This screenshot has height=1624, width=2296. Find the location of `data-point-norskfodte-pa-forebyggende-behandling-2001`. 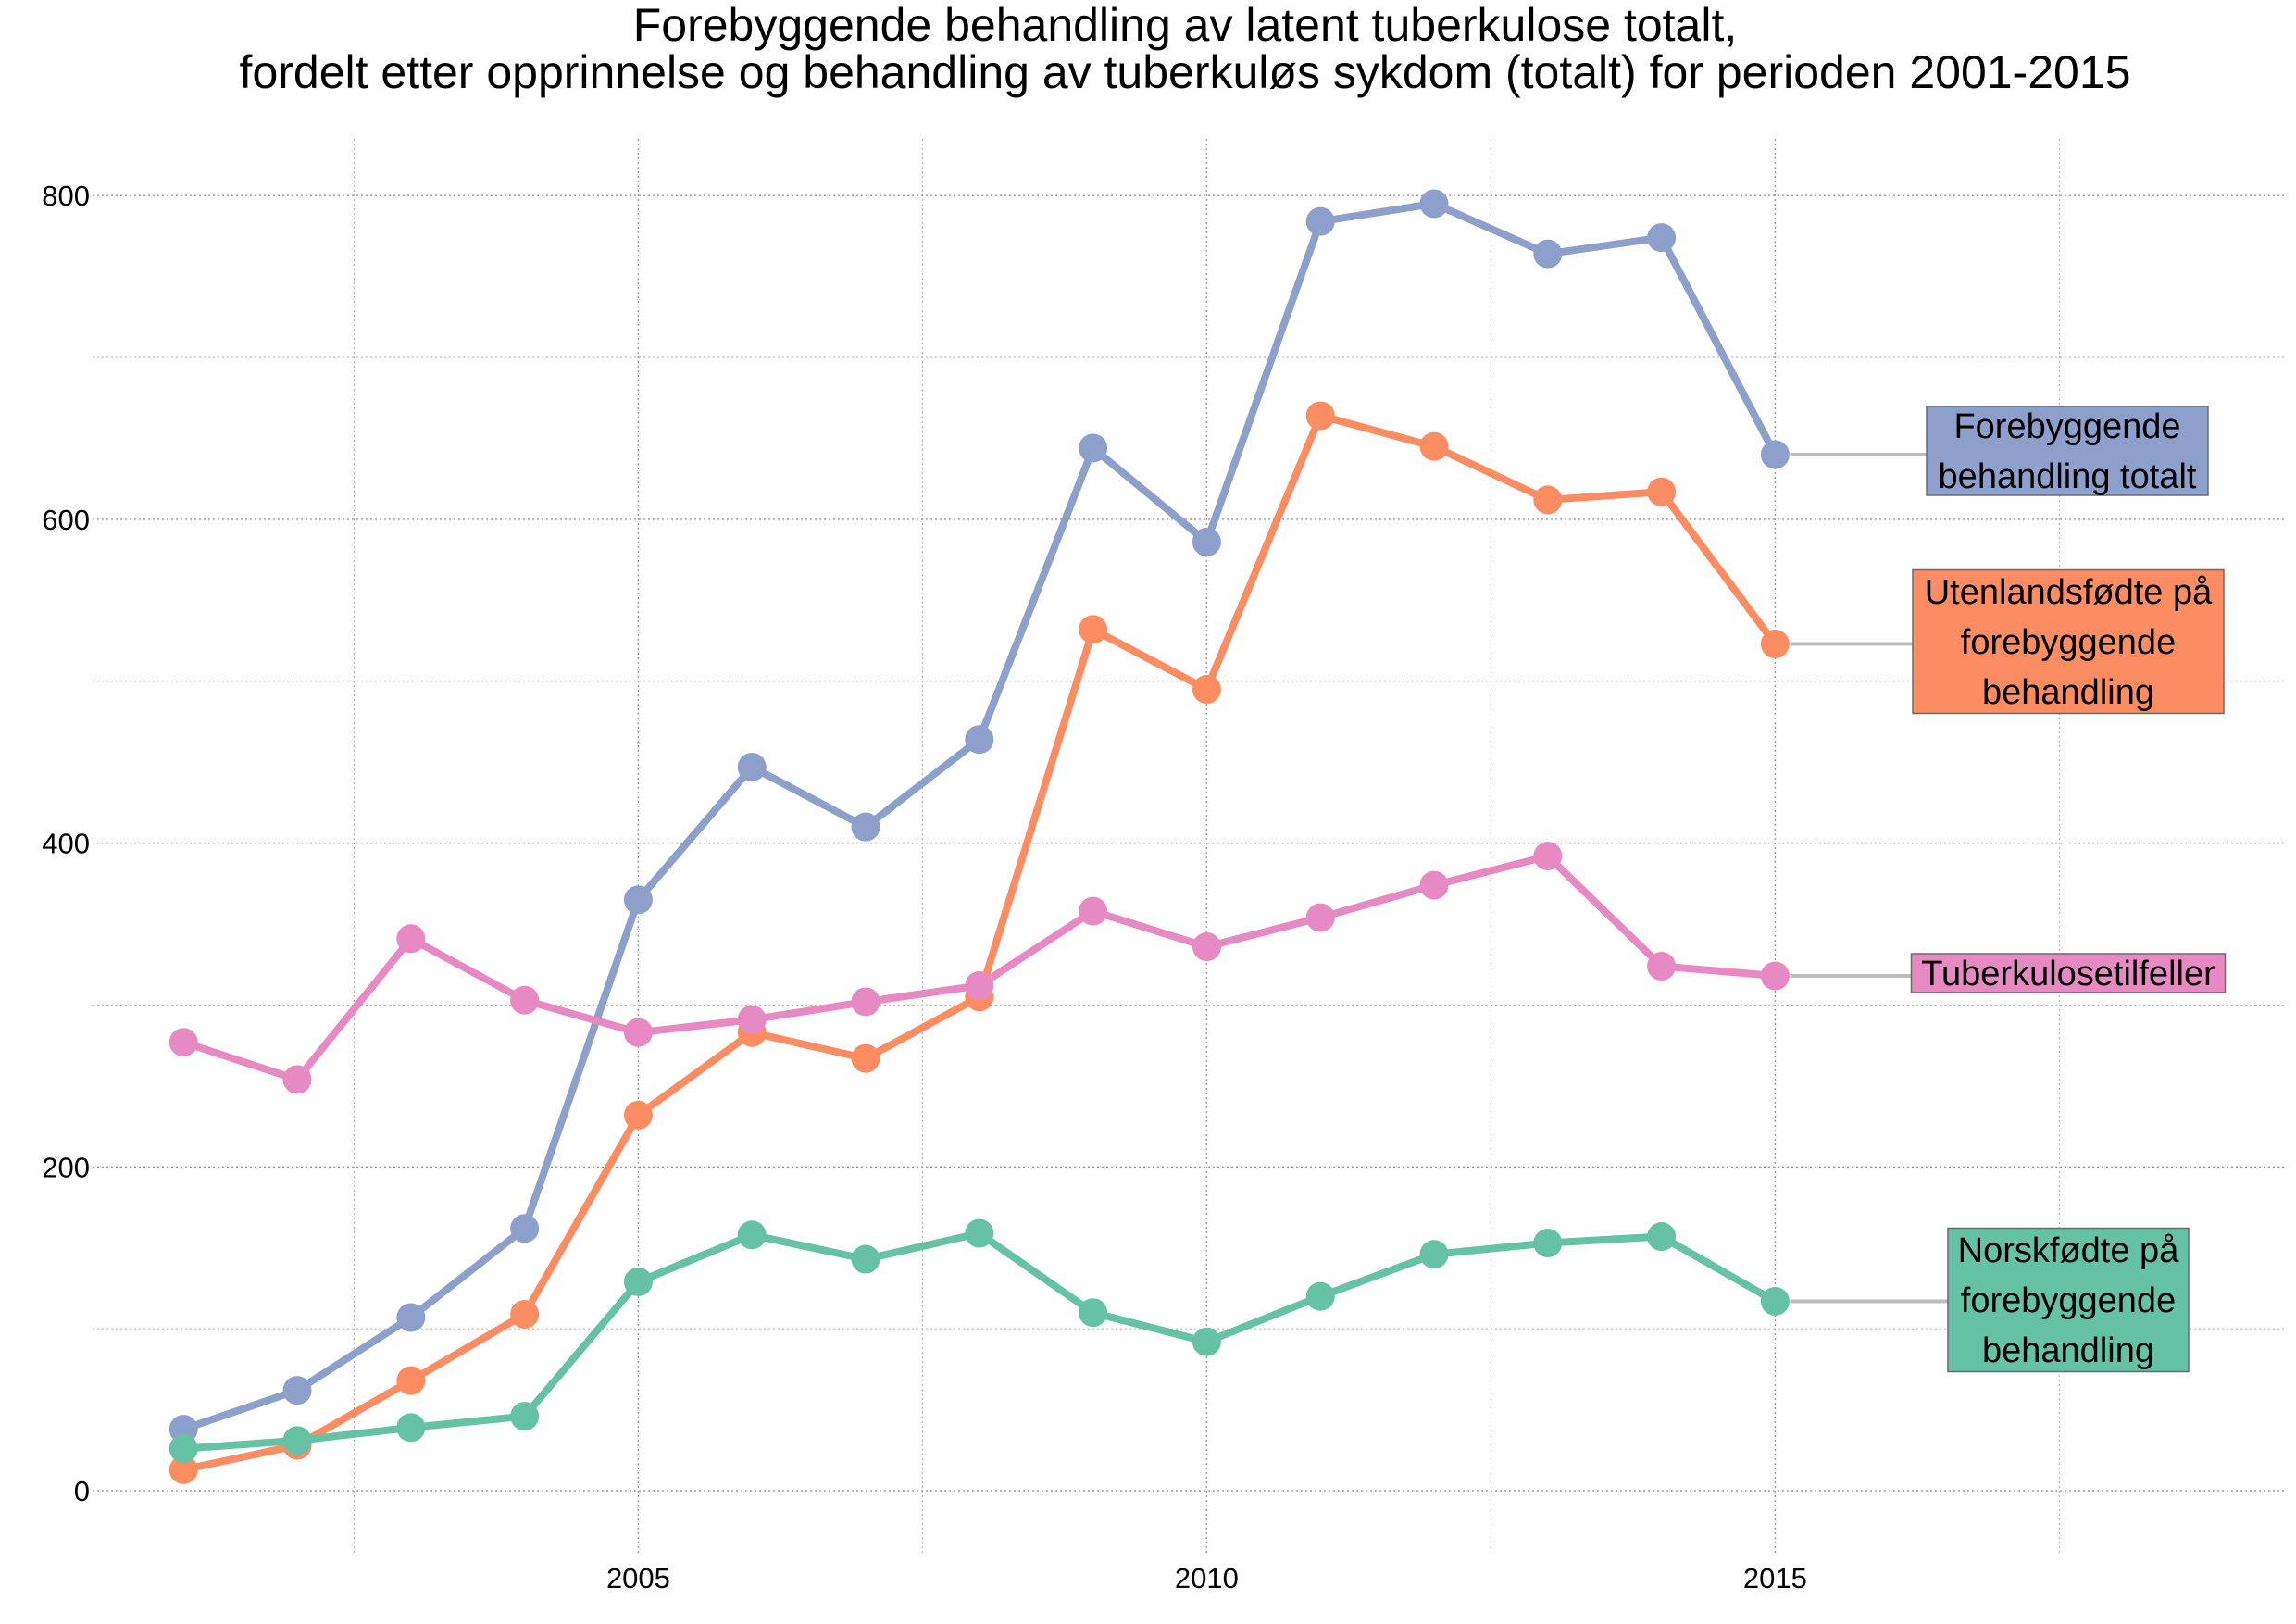

data-point-norskfodte-pa-forebyggende-behandling-2001 is located at coordinates (183, 1449).